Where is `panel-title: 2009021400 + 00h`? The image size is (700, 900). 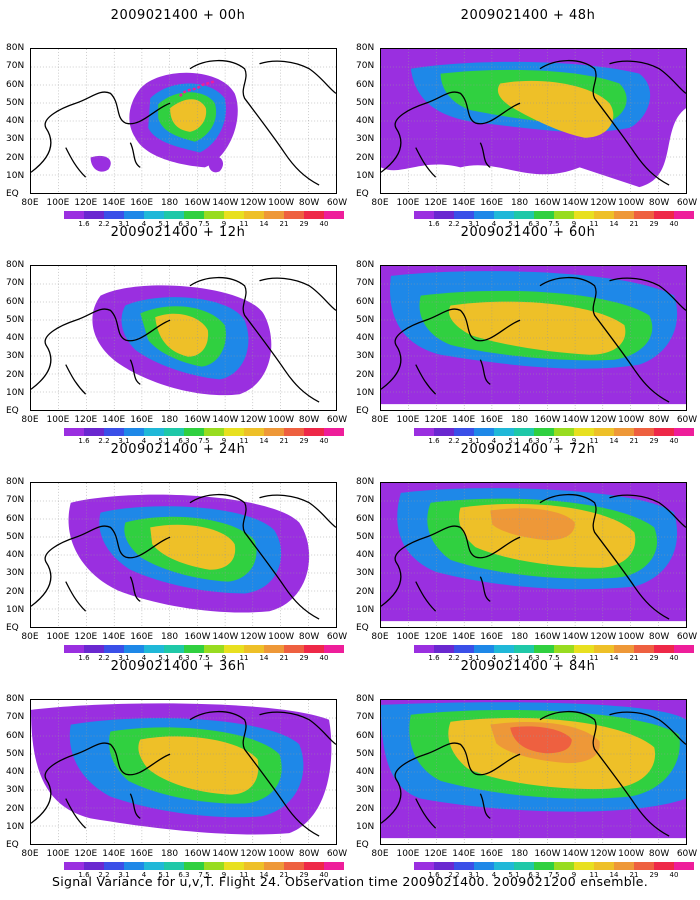 panel-title: 2009021400 + 00h is located at coordinates (178, 15).